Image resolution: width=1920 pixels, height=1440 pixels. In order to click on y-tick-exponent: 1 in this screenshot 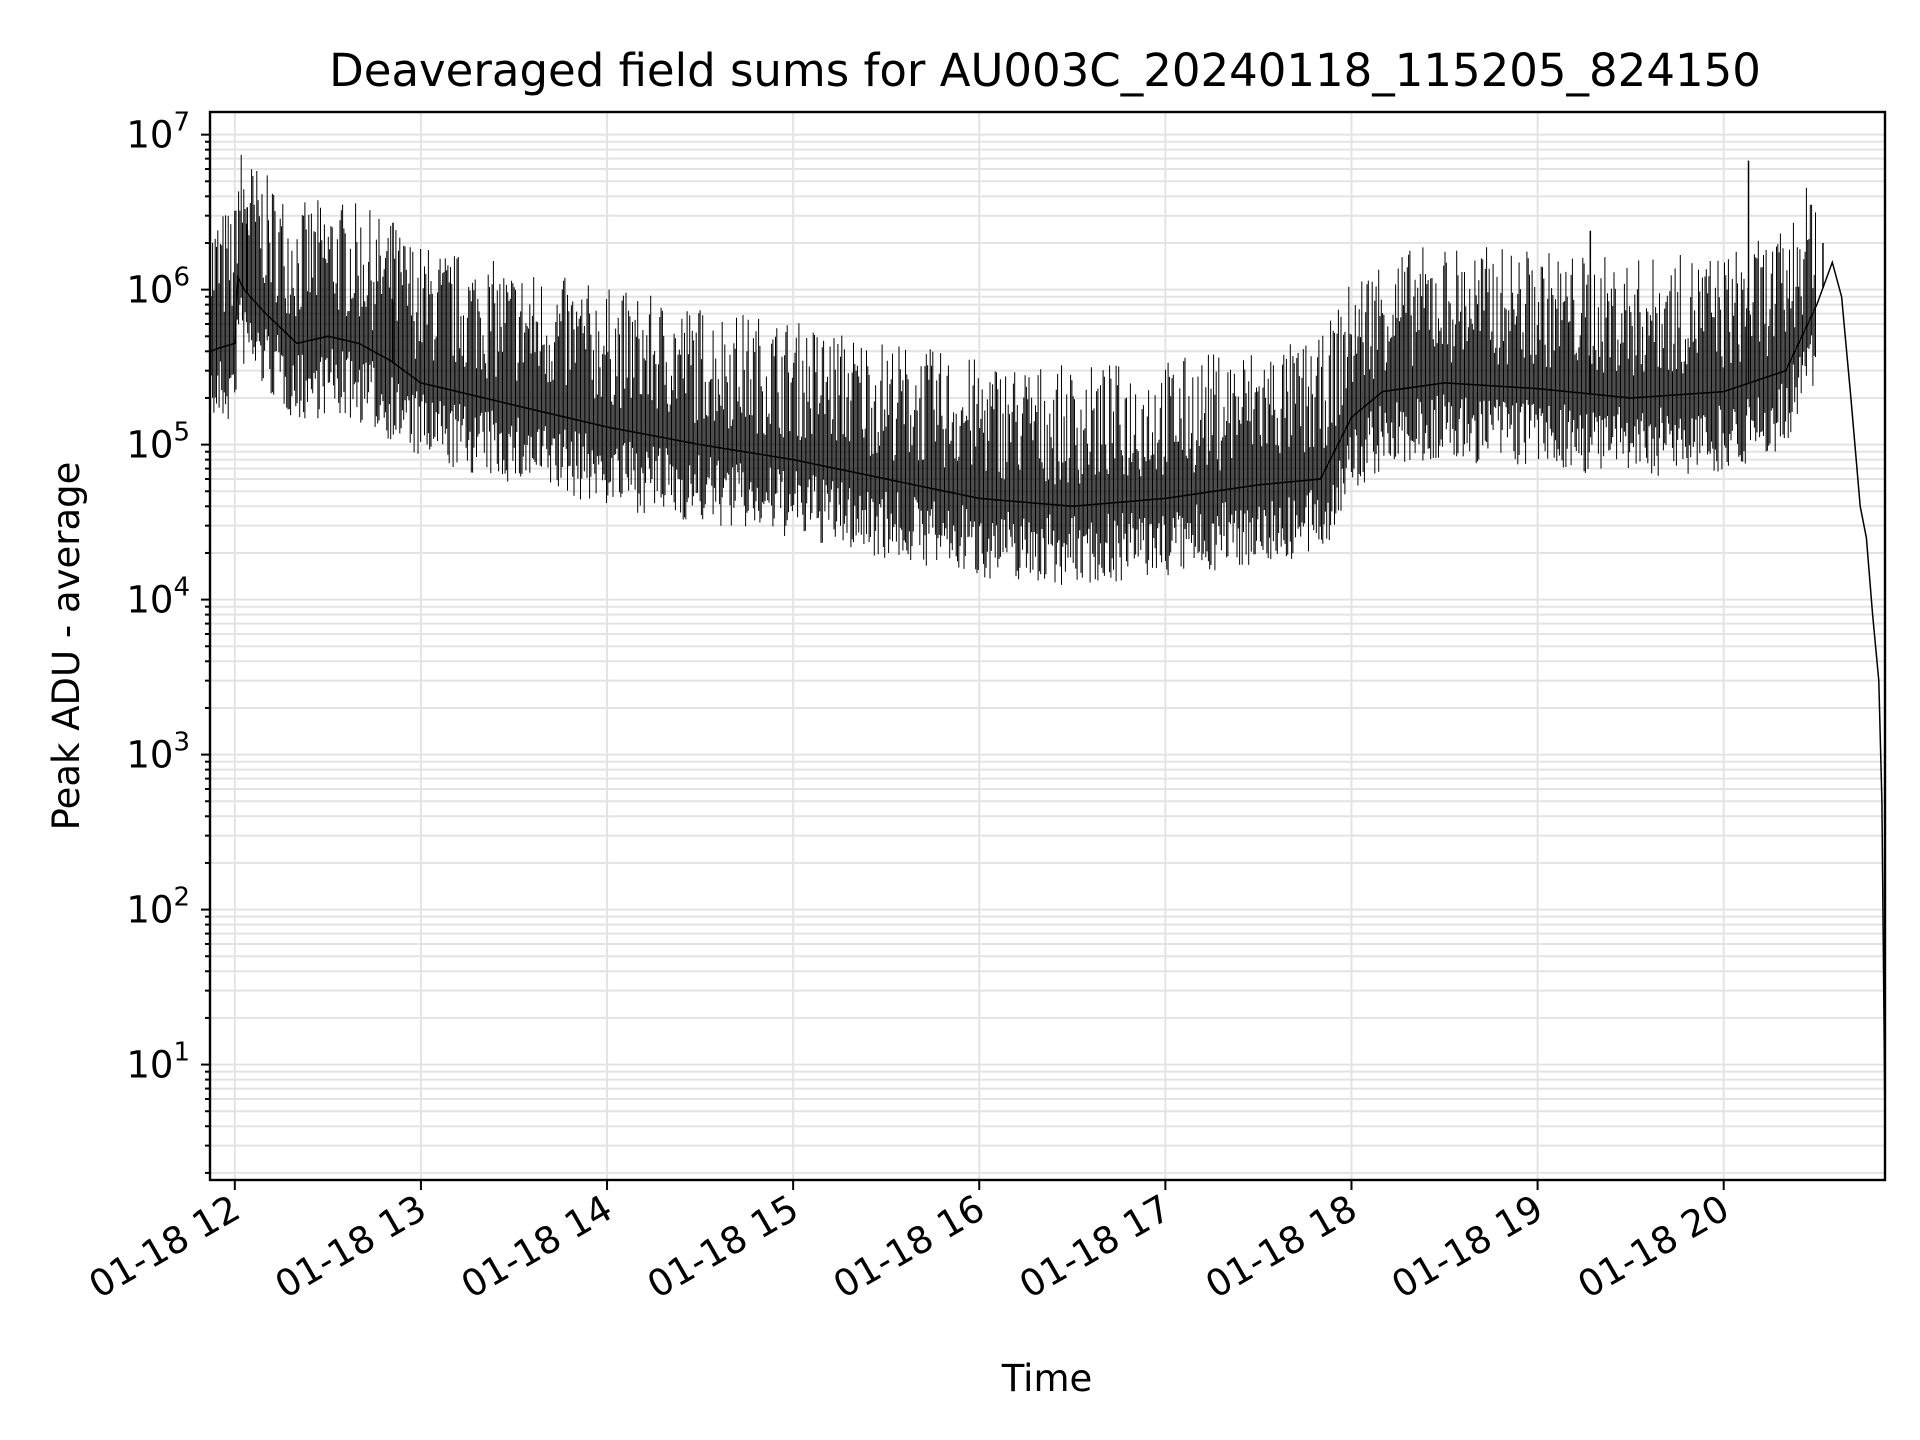, I will do `click(181, 1053)`.